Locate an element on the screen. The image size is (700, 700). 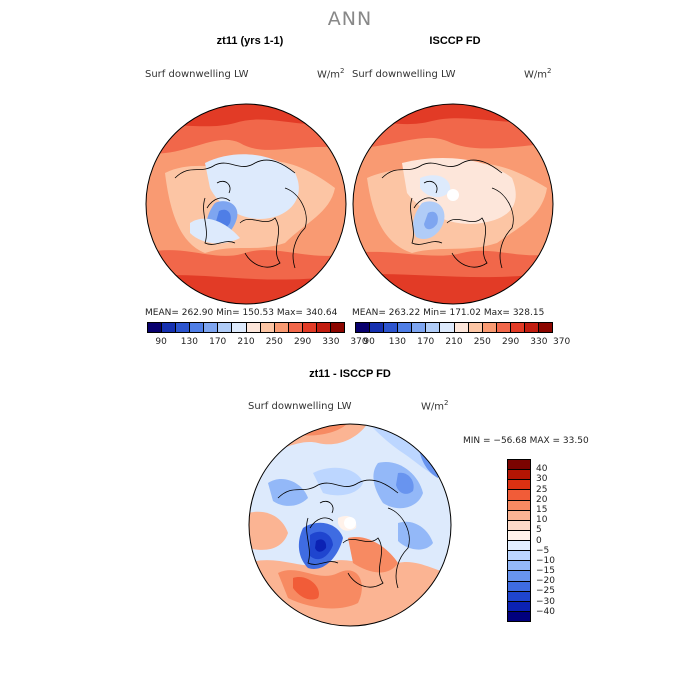
colorbar-tick: 5 is located at coordinates (539, 530).